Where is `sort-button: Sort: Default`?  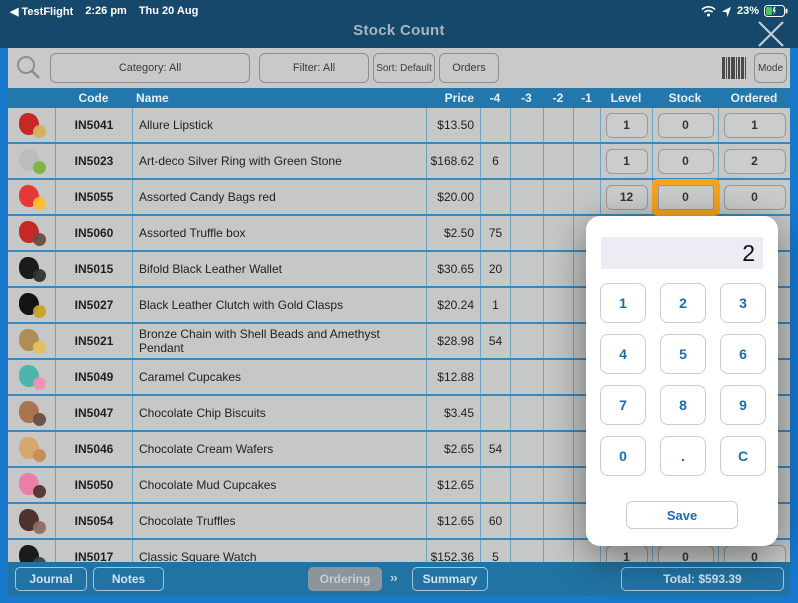 sort-button: Sort: Default is located at coordinates (404, 68).